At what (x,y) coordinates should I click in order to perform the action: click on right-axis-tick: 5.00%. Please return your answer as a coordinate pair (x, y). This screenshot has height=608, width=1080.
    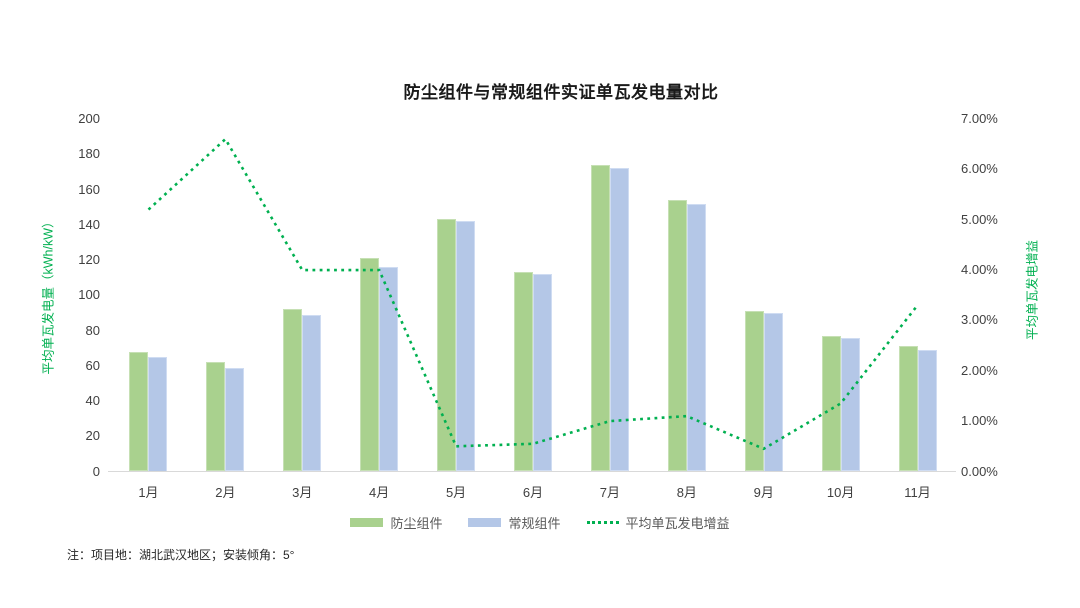
    Looking at the image, I should click on (979, 219).